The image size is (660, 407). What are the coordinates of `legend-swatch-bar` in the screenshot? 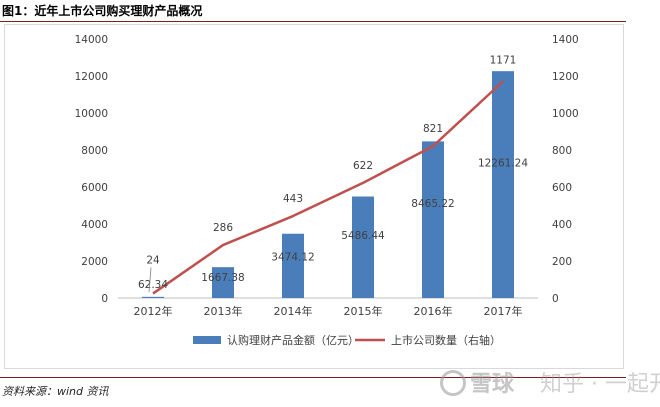 It's located at (207, 340).